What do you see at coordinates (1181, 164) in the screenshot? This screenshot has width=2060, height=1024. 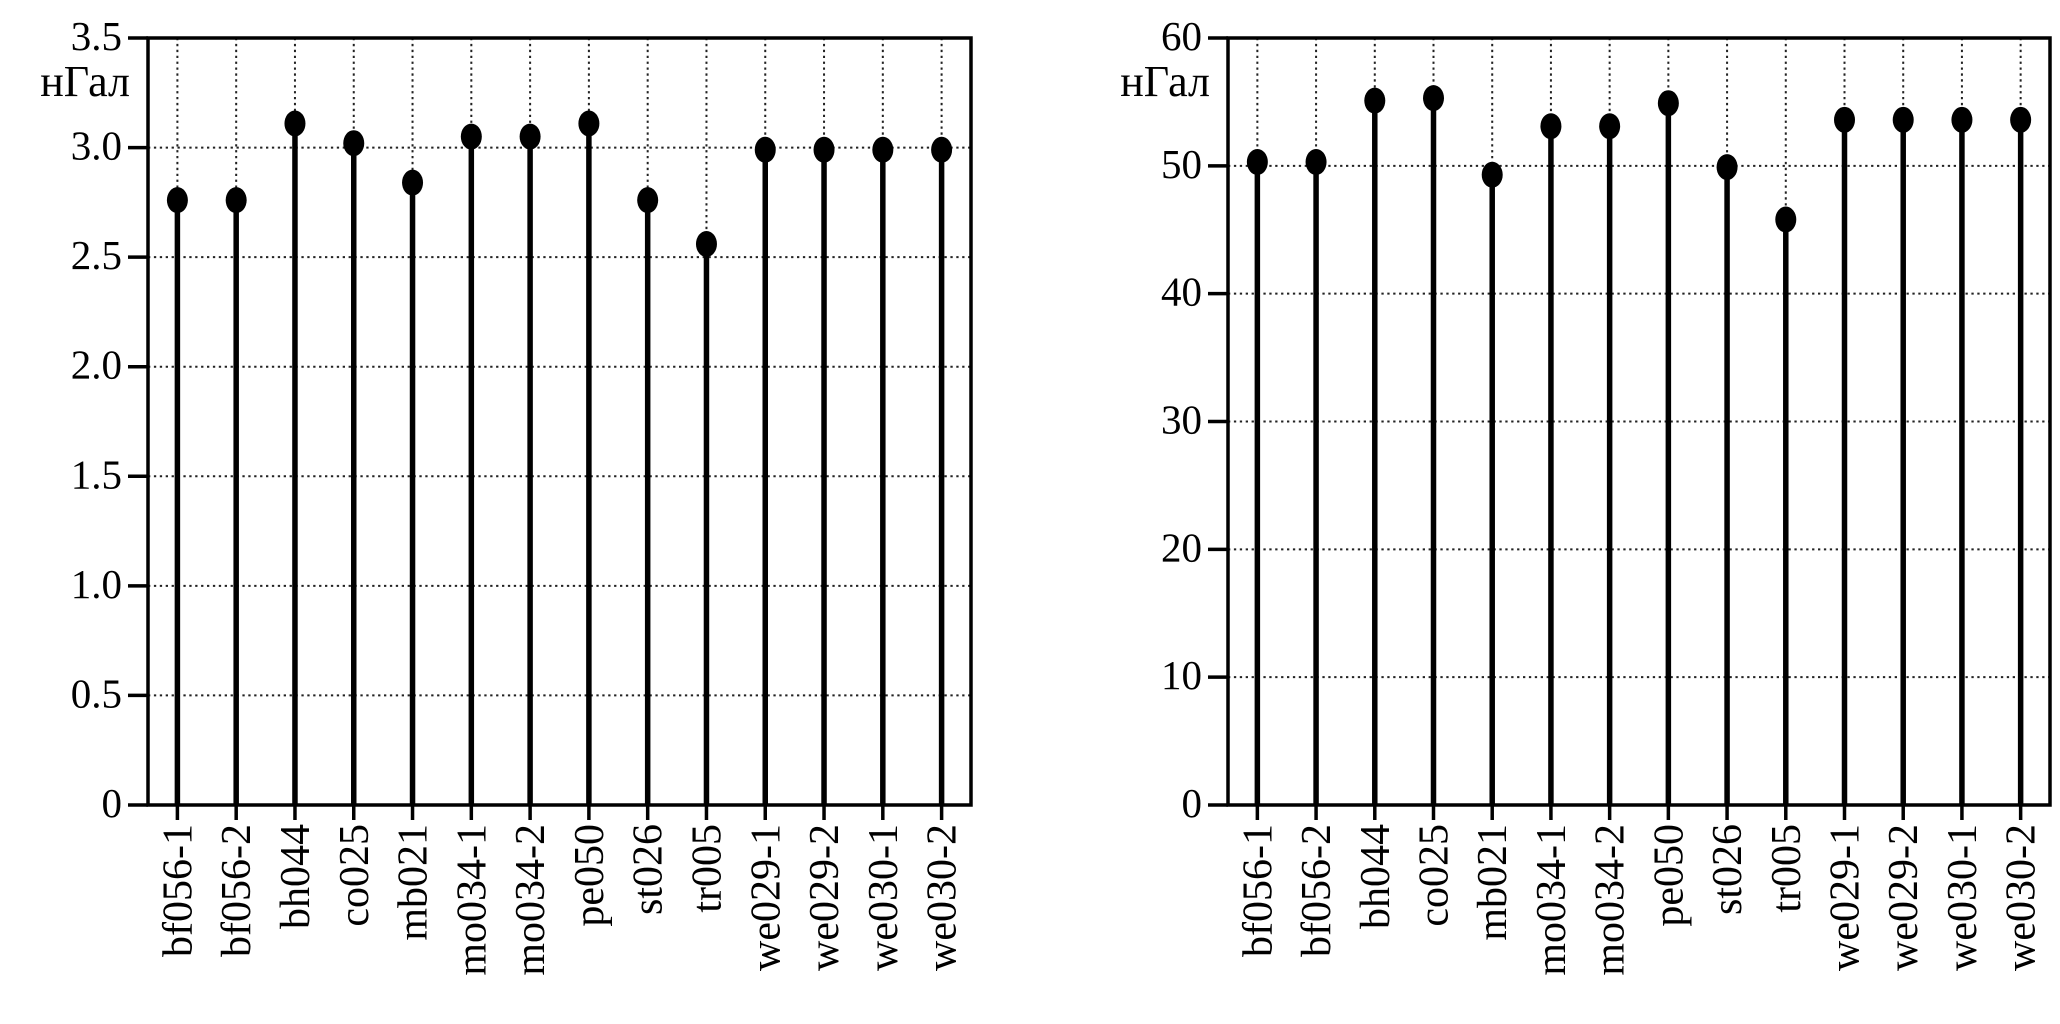 I see `y-tick-label: 50` at bounding box center [1181, 164].